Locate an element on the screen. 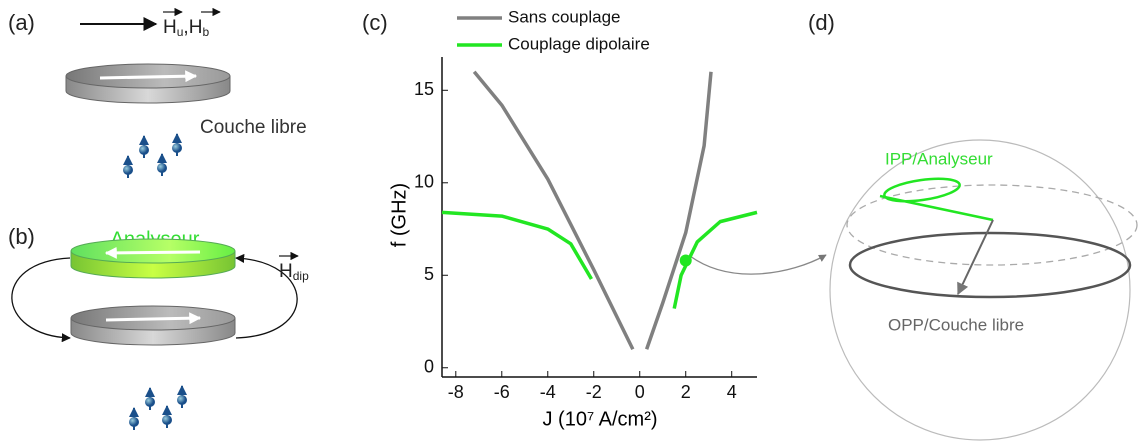 This screenshot has height=443, width=1138. x-tick-label: -4 is located at coordinates (548, 392).